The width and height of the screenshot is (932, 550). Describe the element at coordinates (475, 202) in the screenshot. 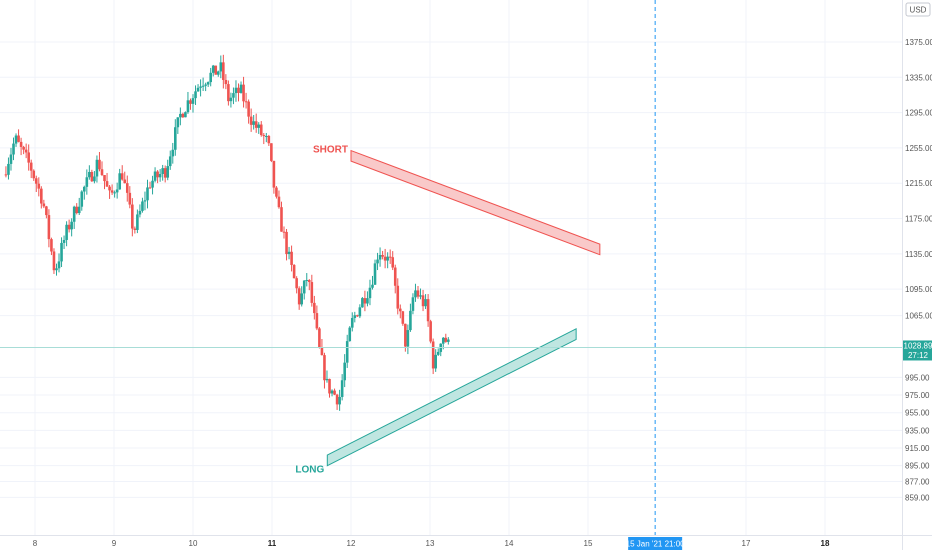

I see `short-channel` at that location.